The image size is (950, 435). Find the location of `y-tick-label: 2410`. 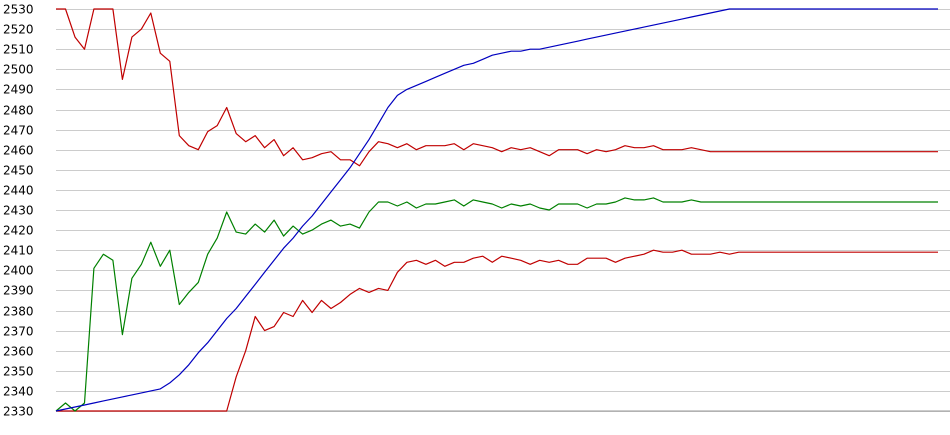

y-tick-label: 2410 is located at coordinates (18, 251).